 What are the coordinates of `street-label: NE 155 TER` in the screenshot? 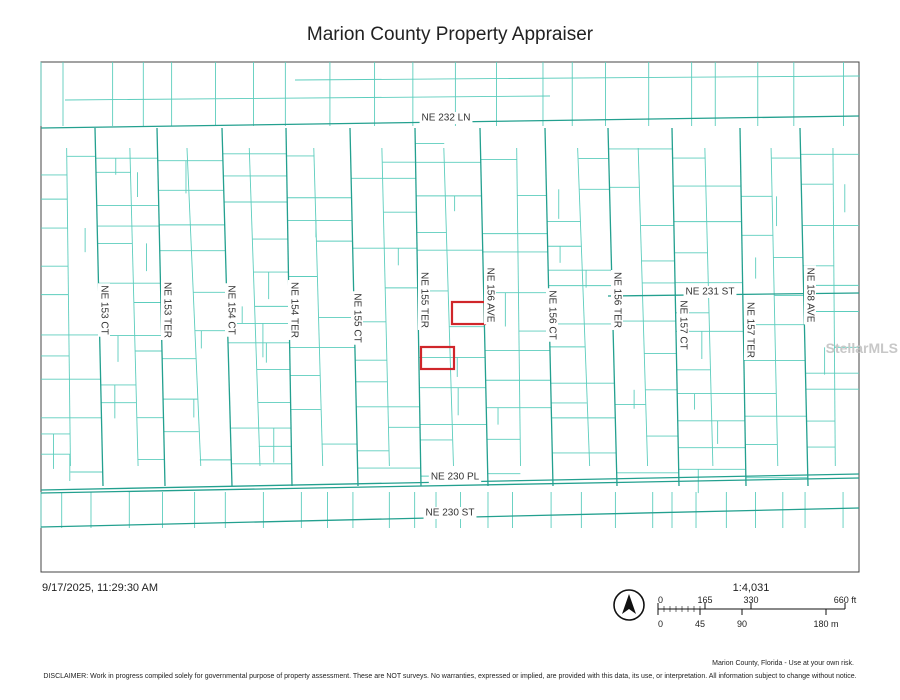 It's located at (423, 300).